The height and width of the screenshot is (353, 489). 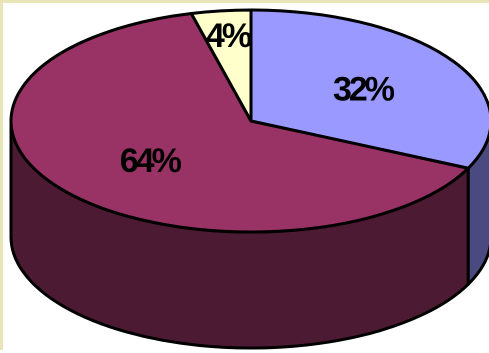 I want to click on pie-slice-4pct, so click(x=221, y=65).